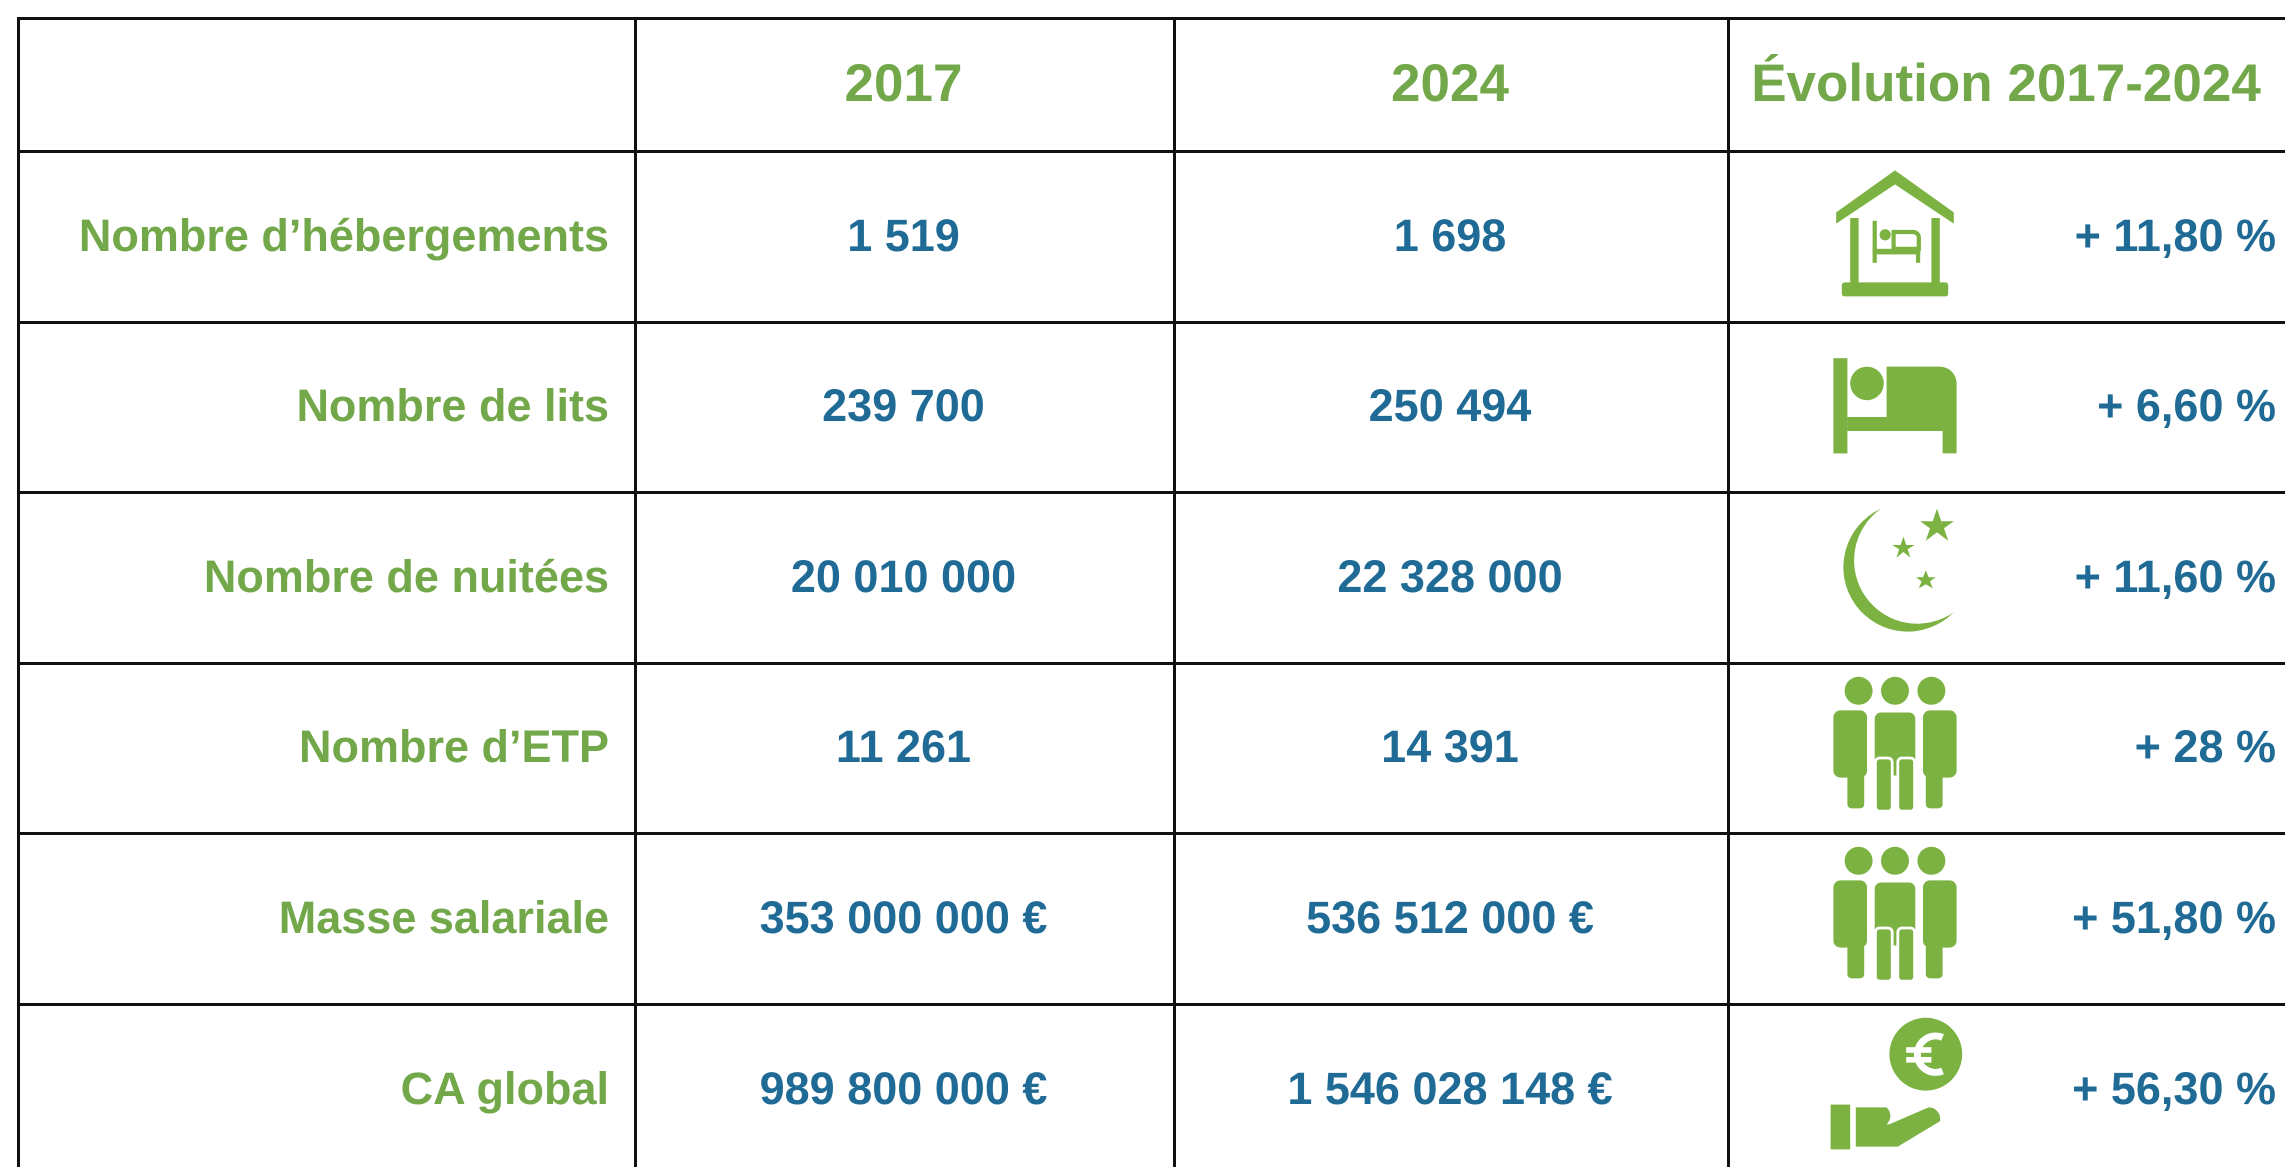 The height and width of the screenshot is (1167, 2285). Describe the element at coordinates (504, 1088) in the screenshot. I see `row-label: CA global` at that location.